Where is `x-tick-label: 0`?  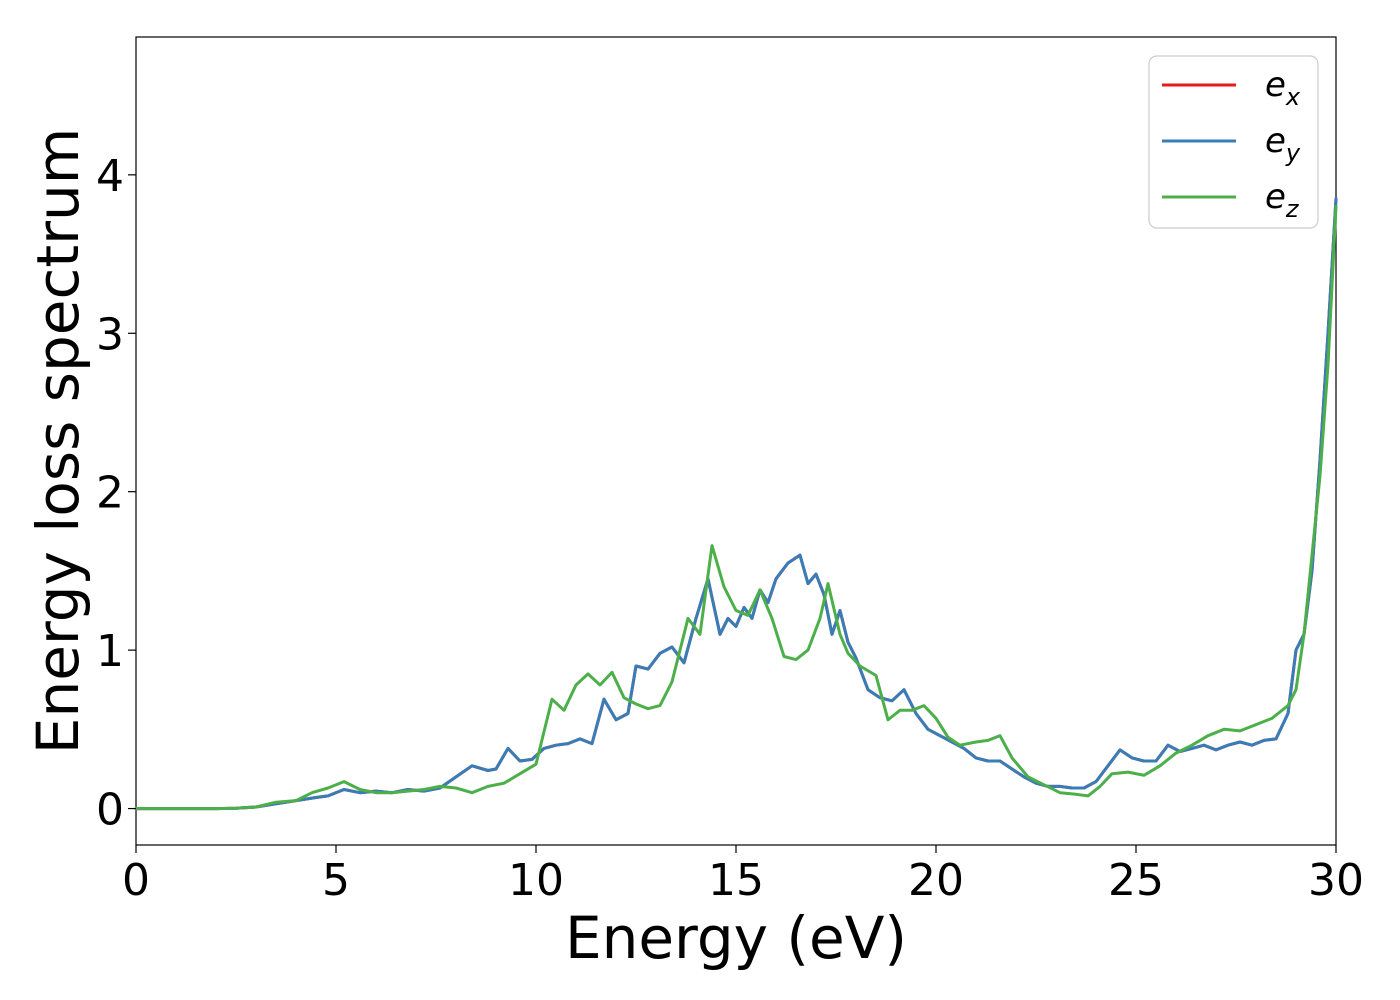 x-tick-label: 0 is located at coordinates (136, 880).